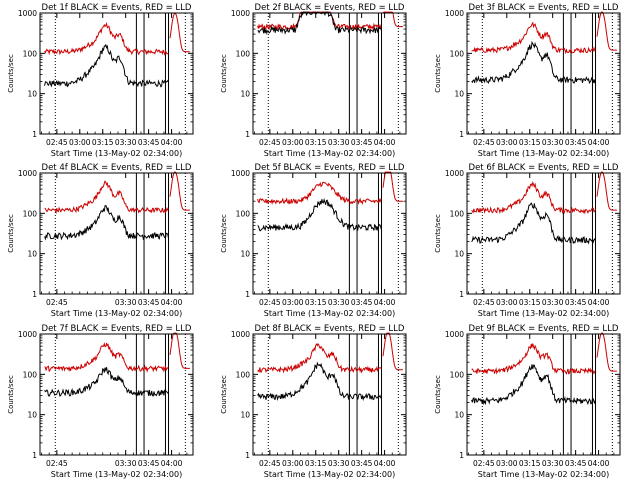 Image resolution: width=640 pixels, height=480 pixels. Describe the element at coordinates (544, 329) in the screenshot. I see `chart-title: Det 9f BLACK = Events, RED = LLD` at that location.